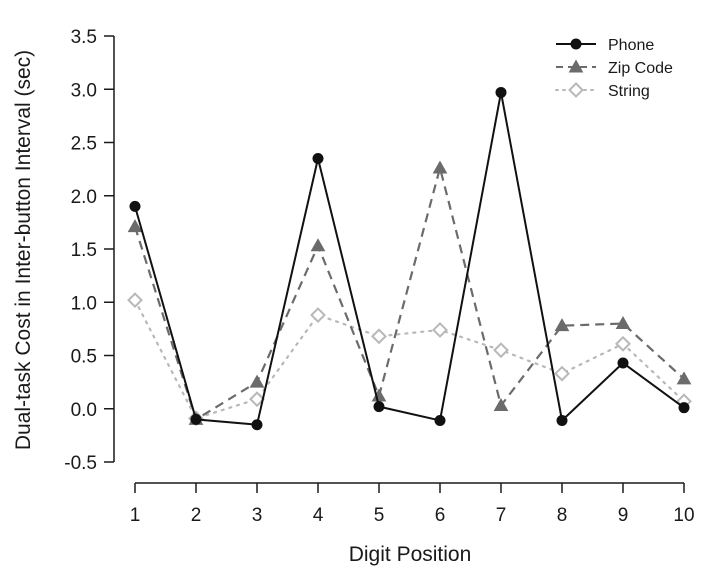  What do you see at coordinates (84, 197) in the screenshot?
I see `y-tick-label: 2.0` at bounding box center [84, 197].